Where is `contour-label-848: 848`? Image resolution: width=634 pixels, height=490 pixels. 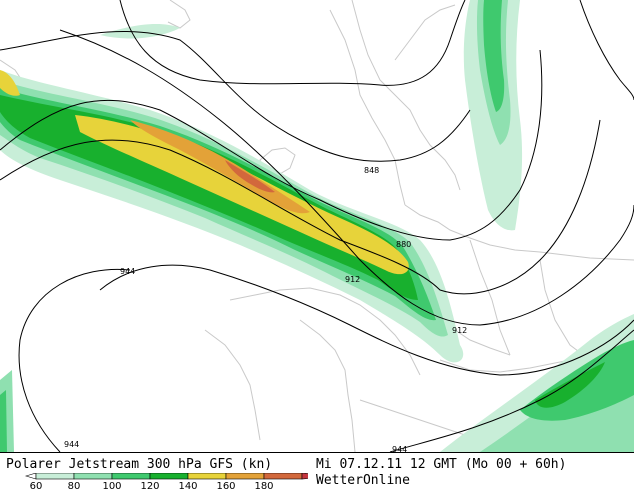 contour-label-848: 848 is located at coordinates (371, 170).